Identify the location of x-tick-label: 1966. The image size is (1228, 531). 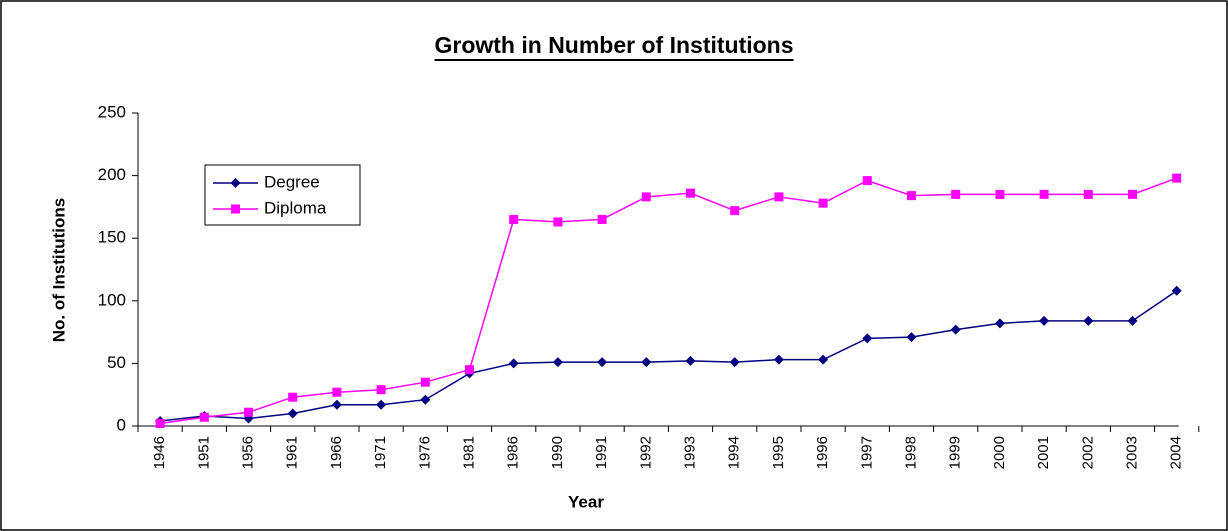
(336, 452).